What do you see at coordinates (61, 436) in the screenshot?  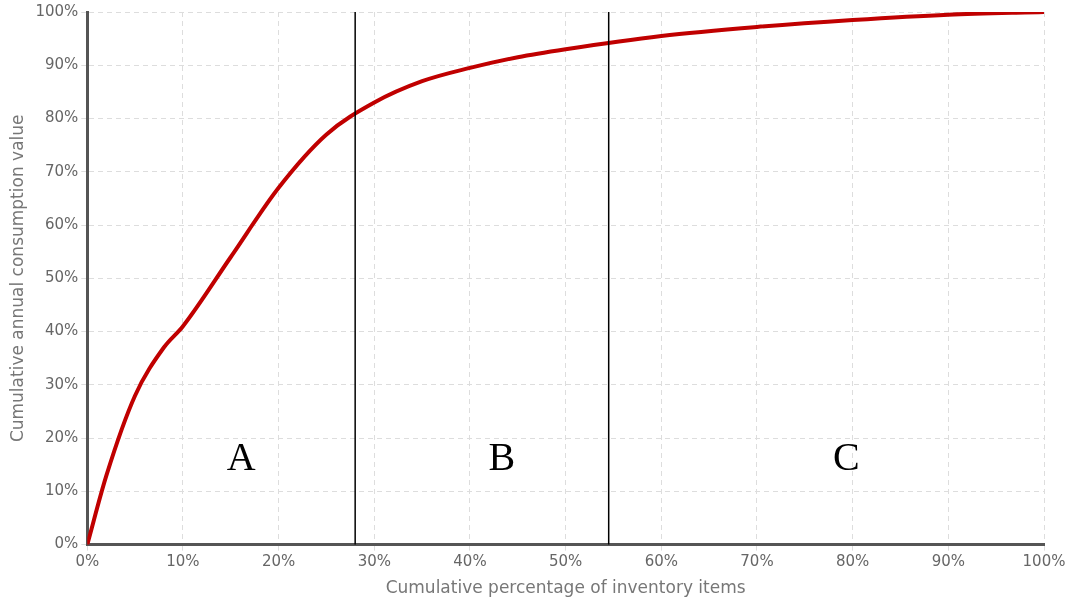 I see `y-tick-label: 20%` at bounding box center [61, 436].